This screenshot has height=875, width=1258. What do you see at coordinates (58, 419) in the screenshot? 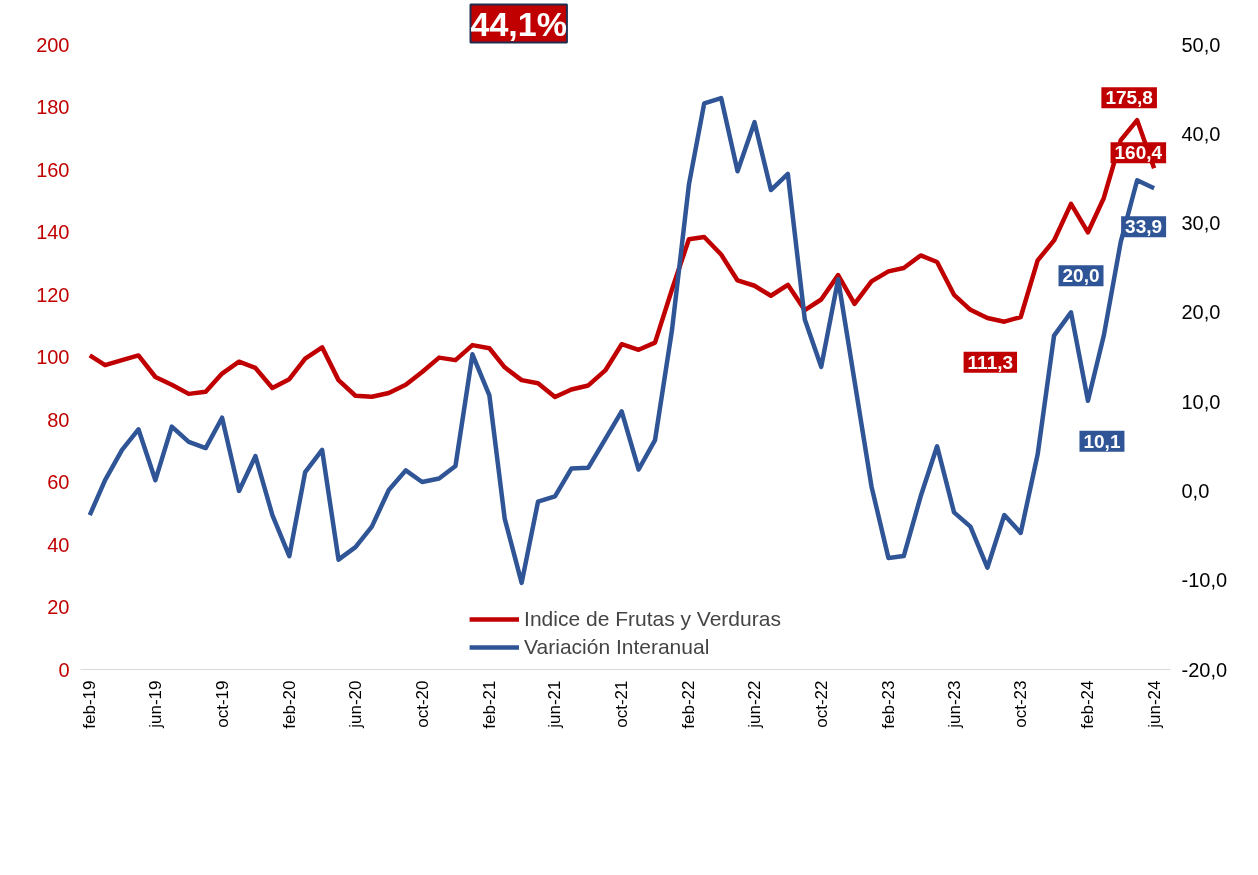
I see `y-tick-label: 80` at bounding box center [58, 419].